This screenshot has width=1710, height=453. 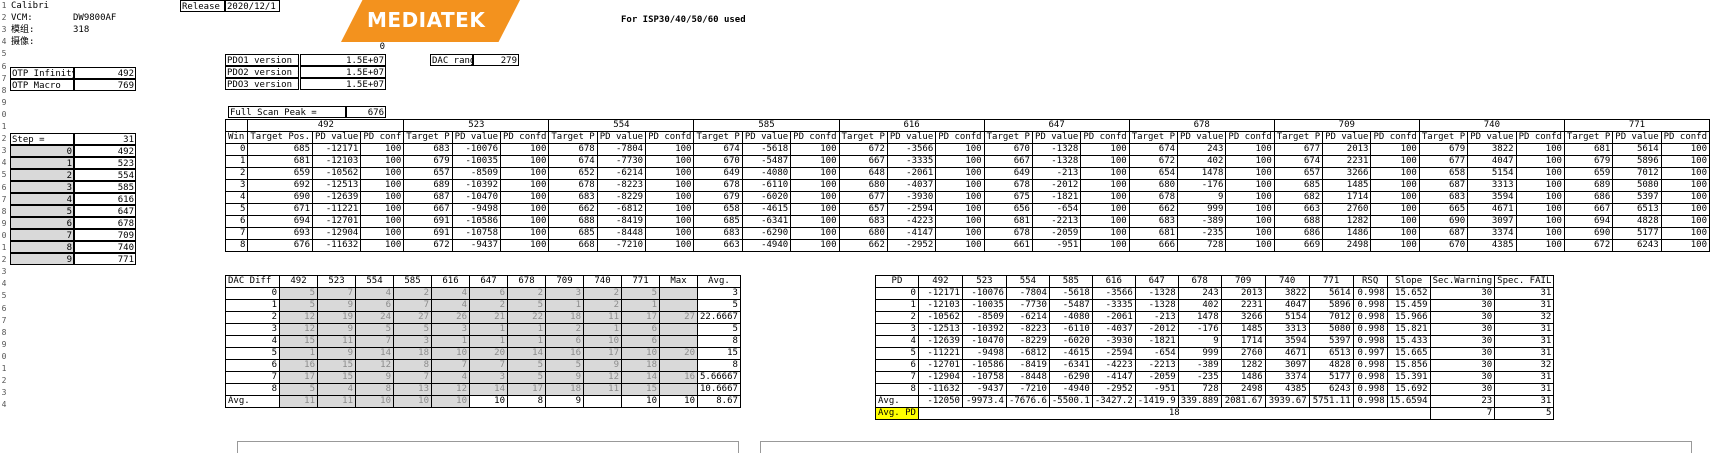 I want to click on diff-cell: 13, so click(x=412, y=389).